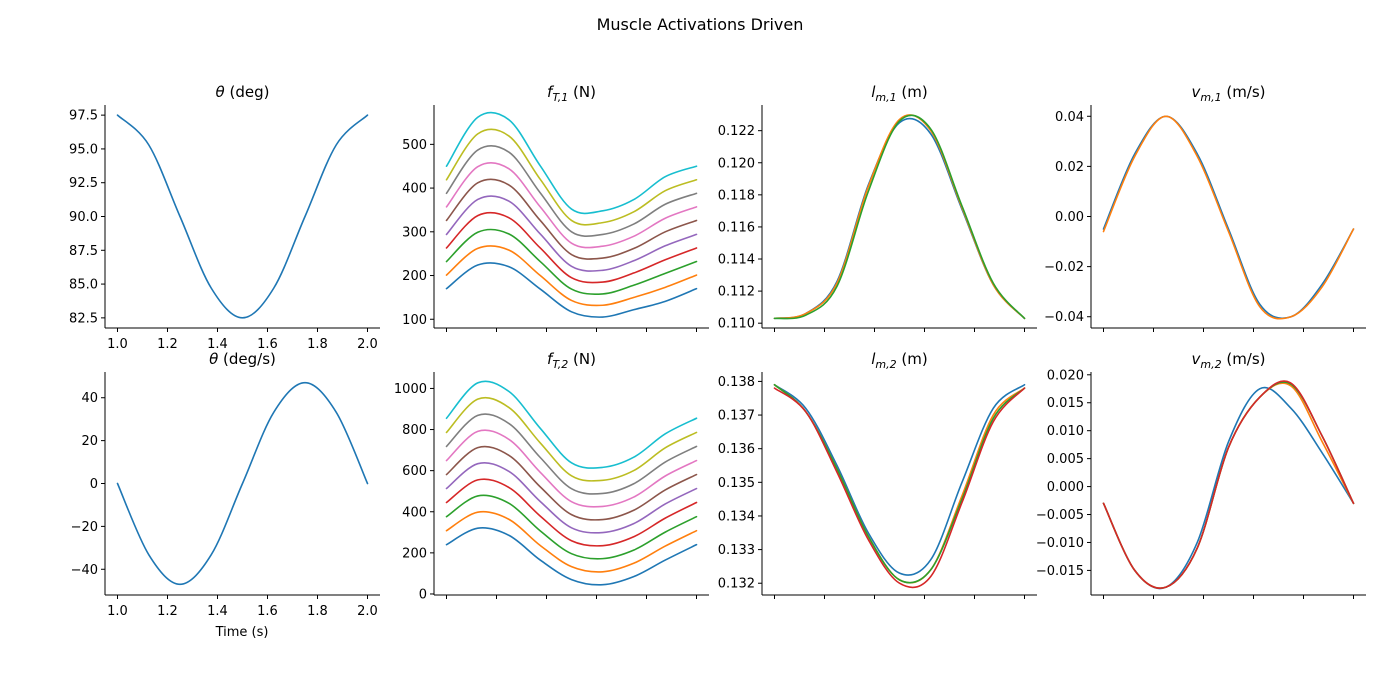 This screenshot has height=700, width=1400. What do you see at coordinates (414, 471) in the screenshot?
I see `y-tick-label: 600` at bounding box center [414, 471].